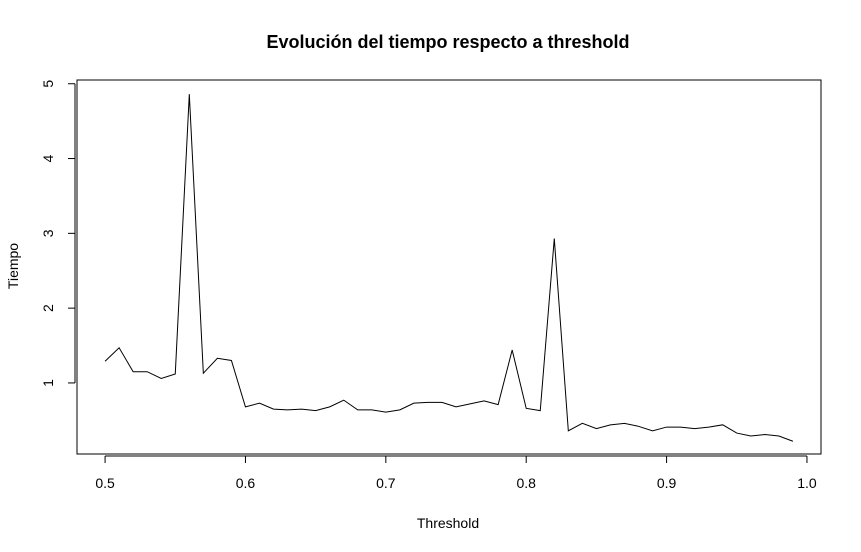  Describe the element at coordinates (807, 483) in the screenshot. I see `x-tick-label: 1.0` at that location.